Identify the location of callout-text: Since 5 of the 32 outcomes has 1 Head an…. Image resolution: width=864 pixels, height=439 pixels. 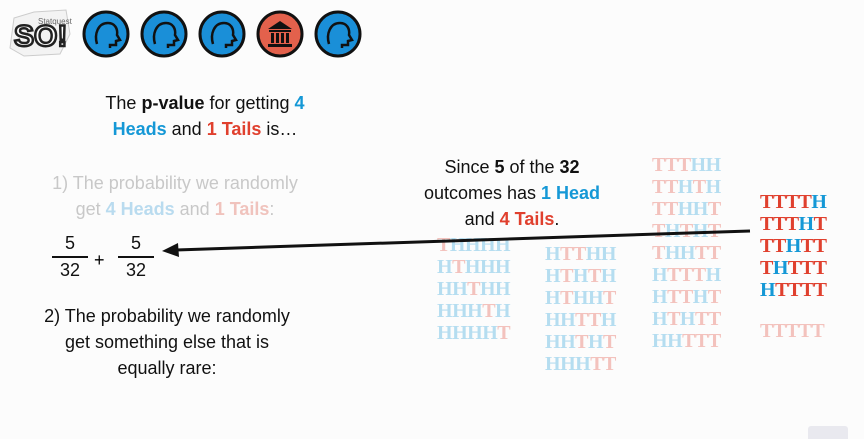
(512, 193).